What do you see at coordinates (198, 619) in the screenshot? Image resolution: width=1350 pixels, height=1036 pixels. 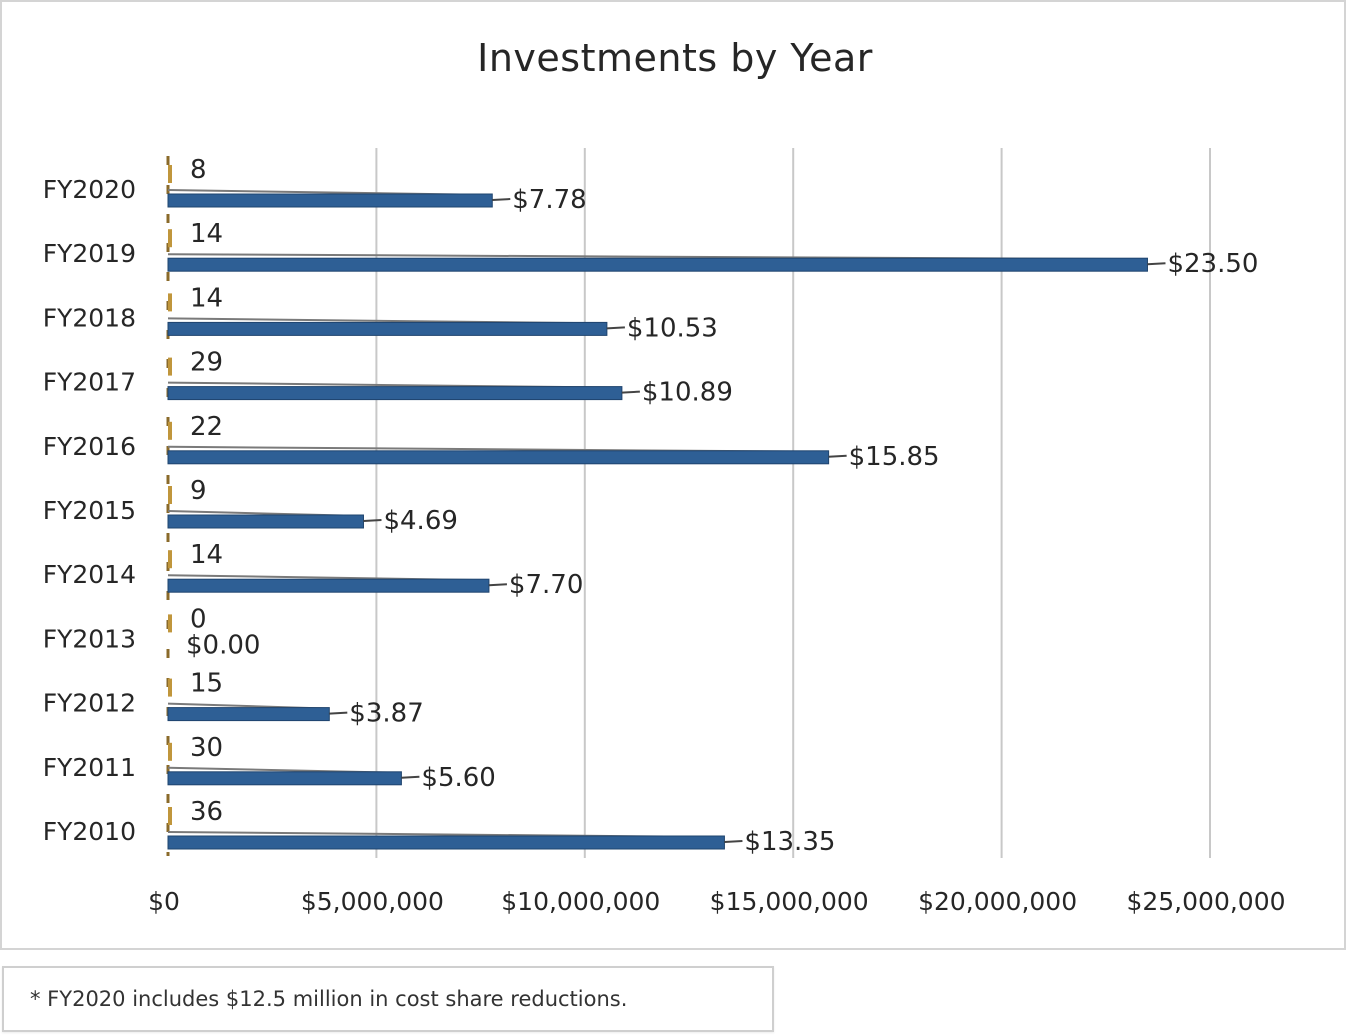 I see `count-data-label: 0` at bounding box center [198, 619].